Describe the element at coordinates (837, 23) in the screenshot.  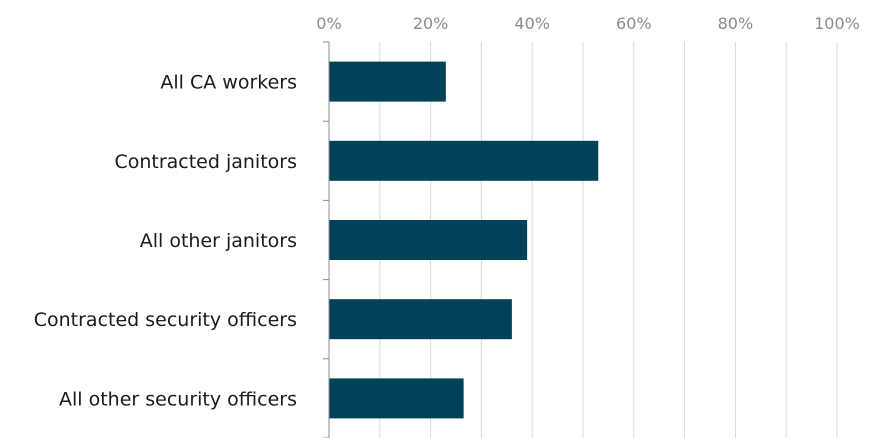
I see `x-tick-label: 100%` at that location.